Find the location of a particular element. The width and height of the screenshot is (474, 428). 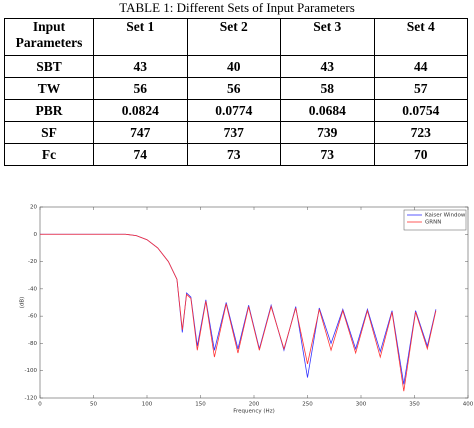

y-tick-label: -80 is located at coordinates (32, 344).